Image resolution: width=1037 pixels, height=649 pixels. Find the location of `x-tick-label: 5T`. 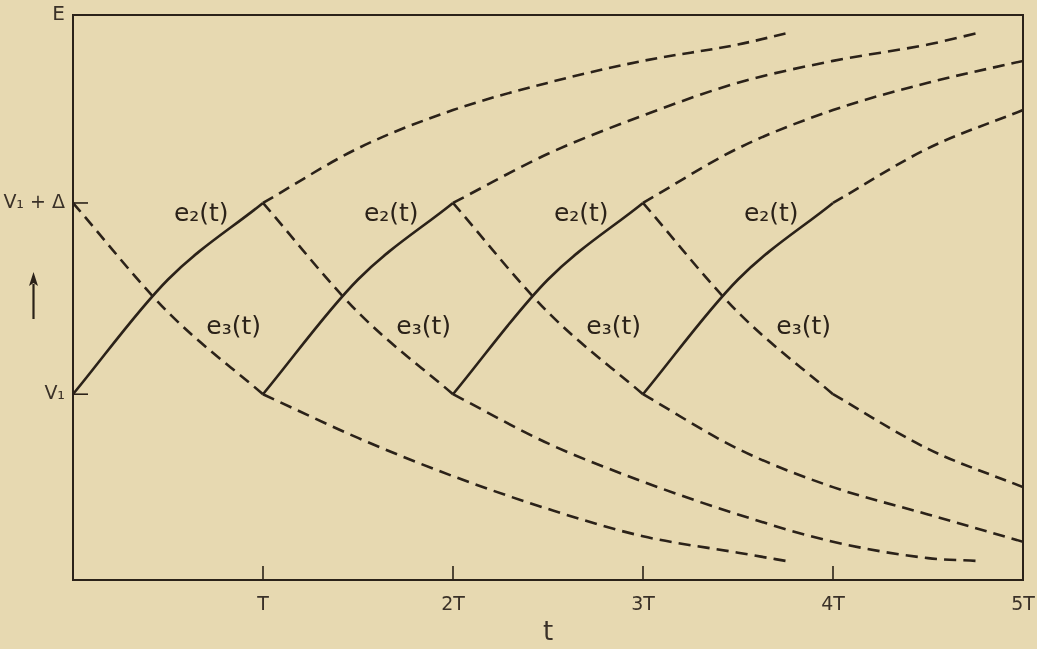

x-tick-label: 5T is located at coordinates (1023, 603).